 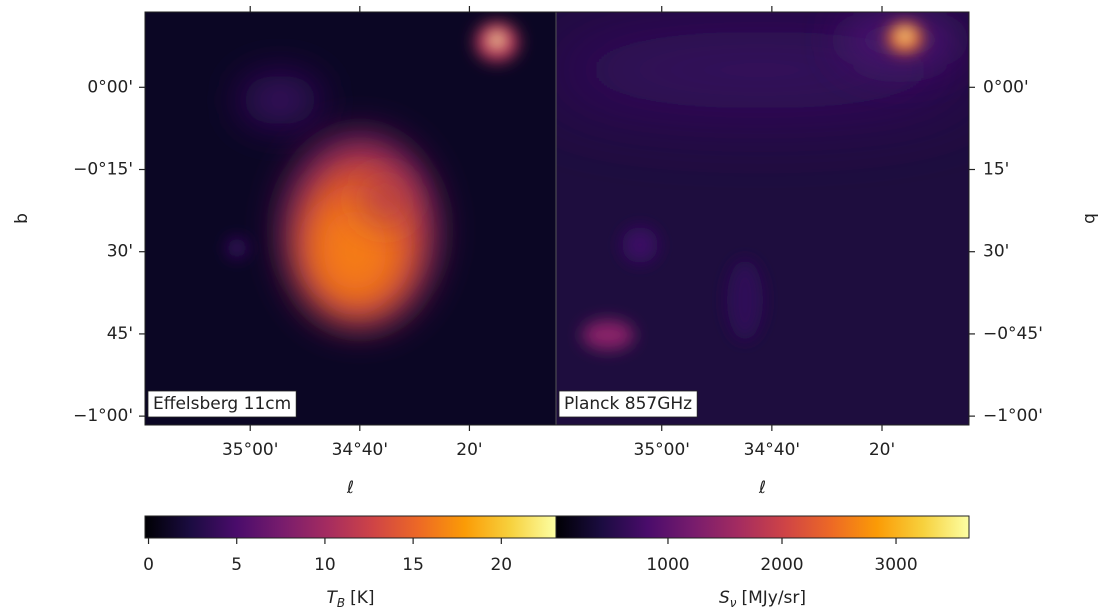 What do you see at coordinates (1013, 334) in the screenshot?
I see `y-tick-label: −0°45'` at bounding box center [1013, 334].